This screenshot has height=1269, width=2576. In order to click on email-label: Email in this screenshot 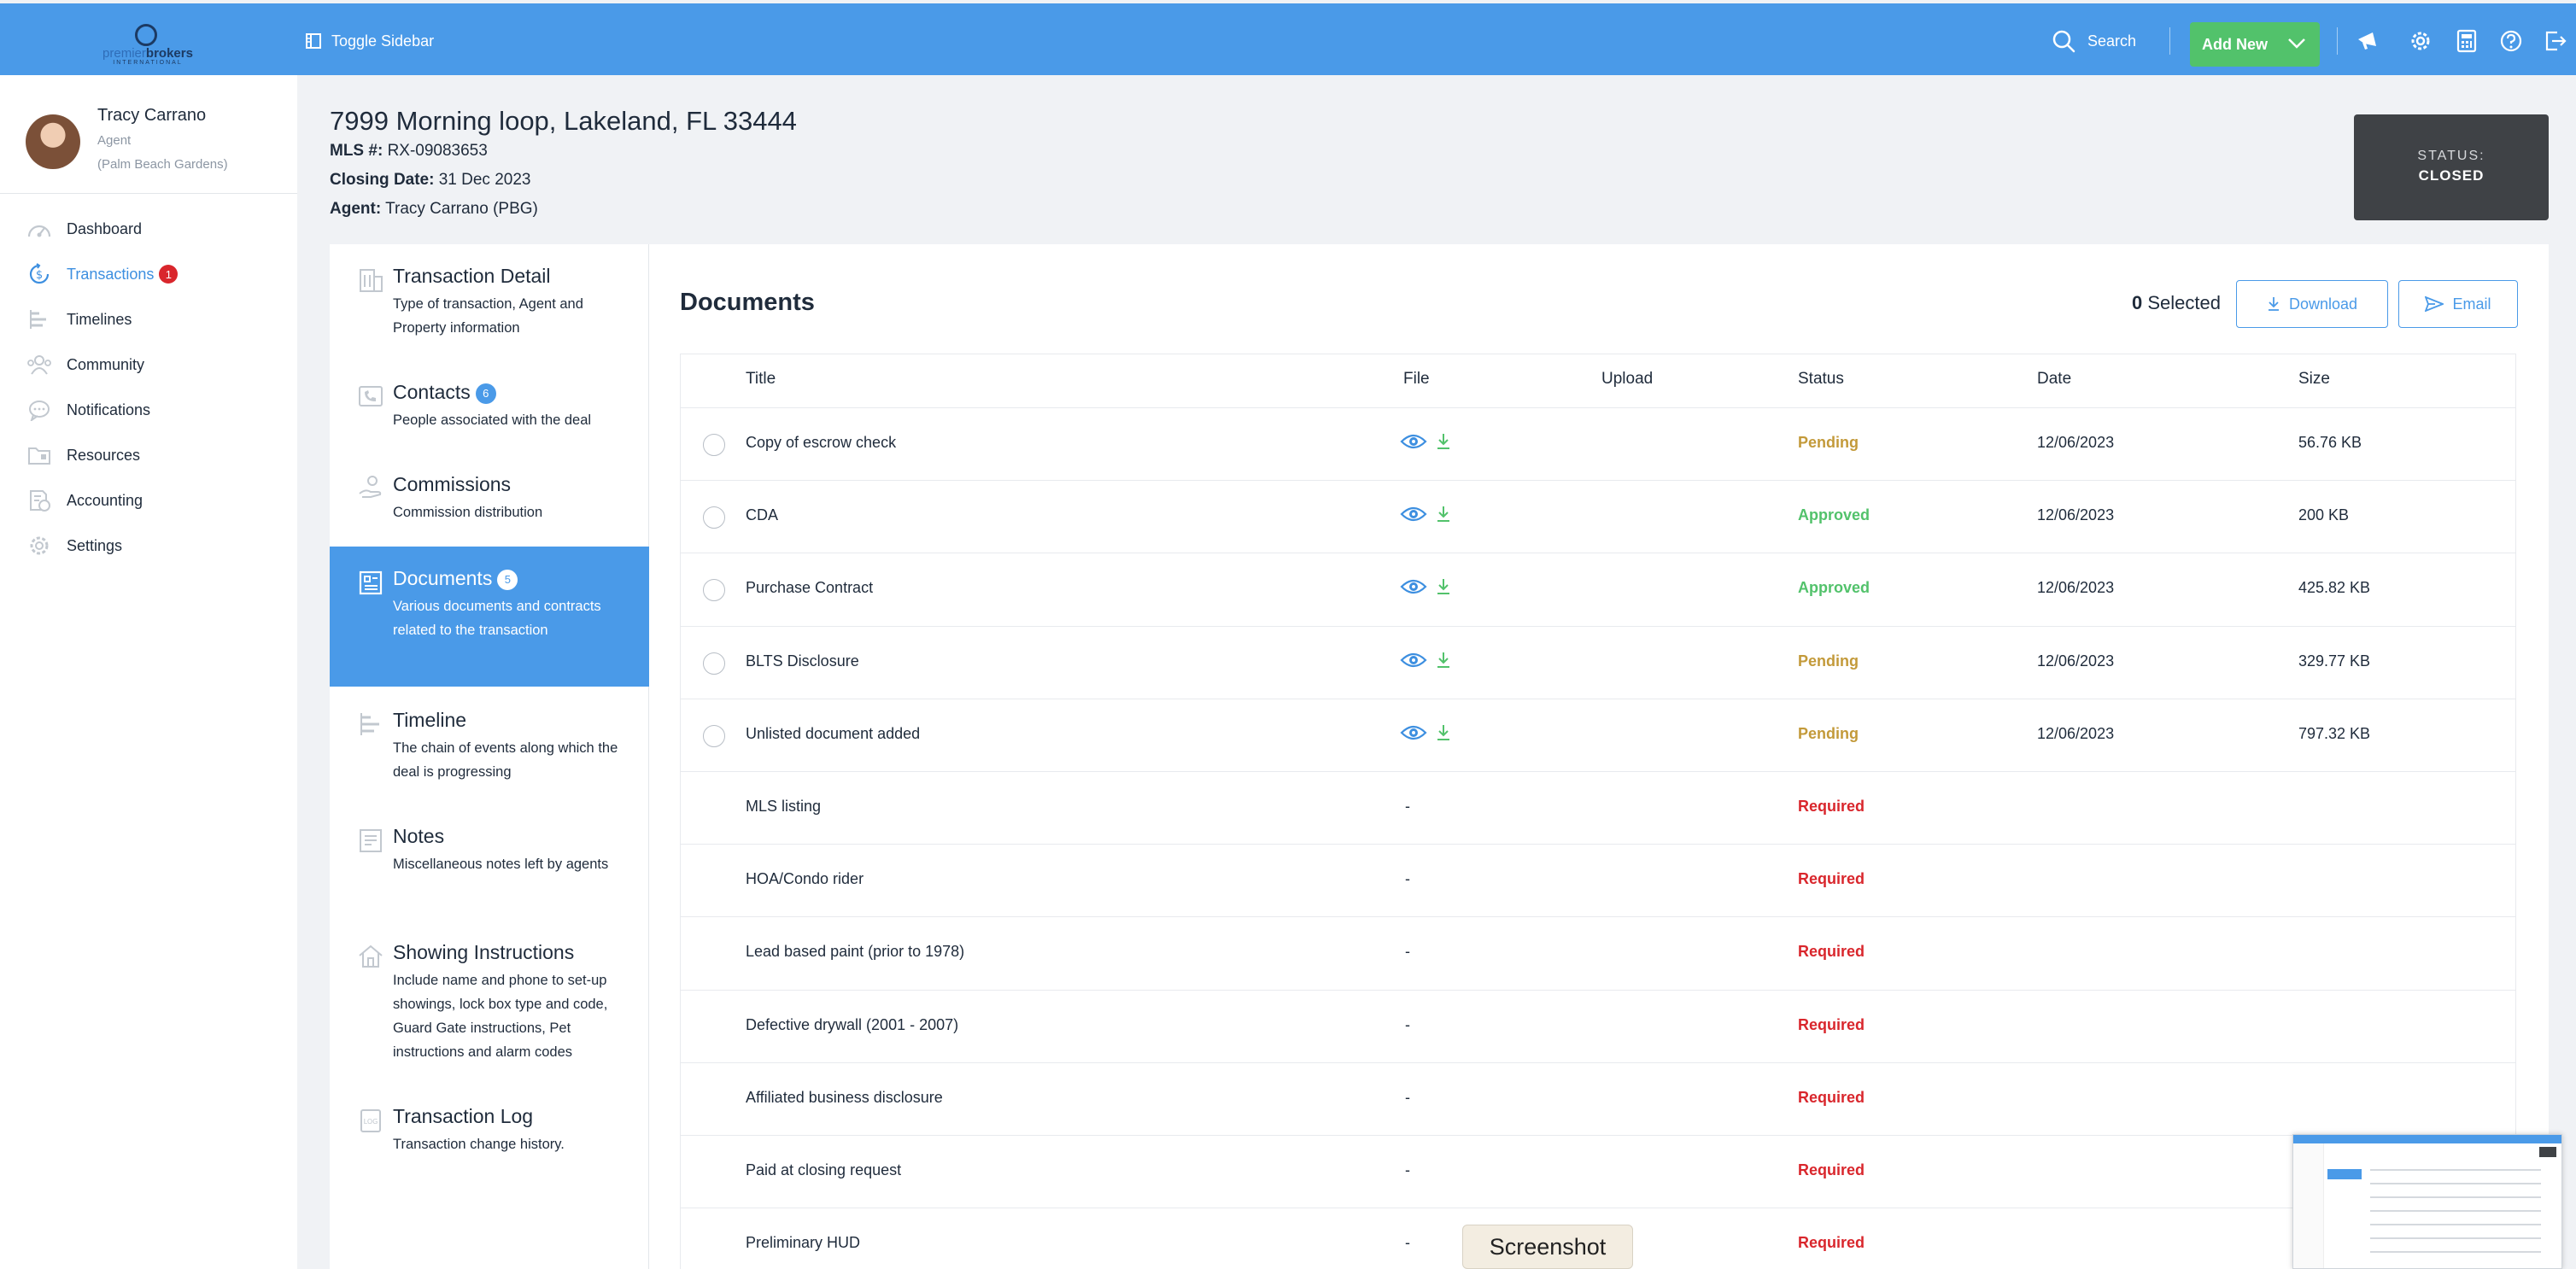, I will do `click(2471, 304)`.